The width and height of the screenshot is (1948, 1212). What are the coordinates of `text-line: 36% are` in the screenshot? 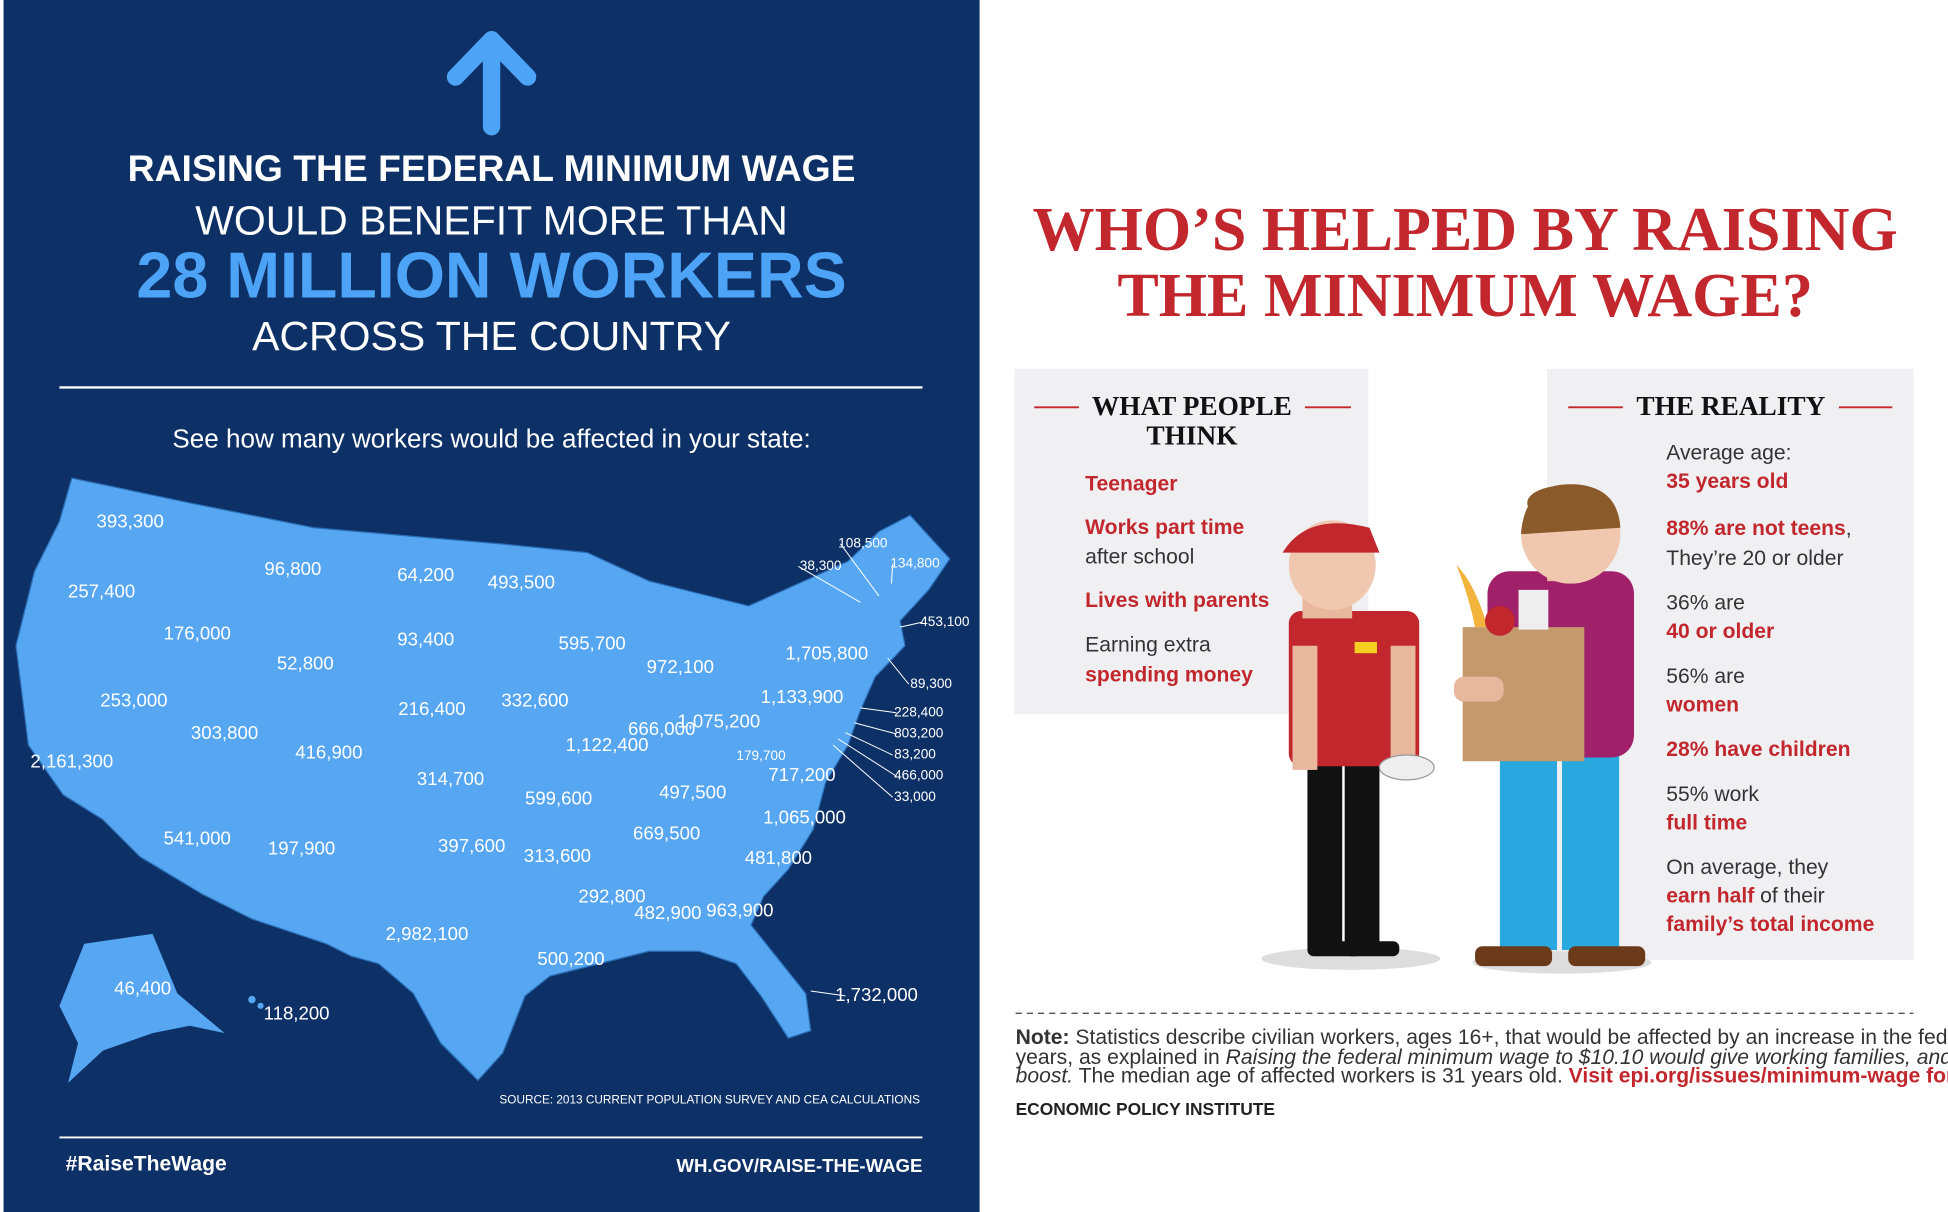 It's located at (1705, 602).